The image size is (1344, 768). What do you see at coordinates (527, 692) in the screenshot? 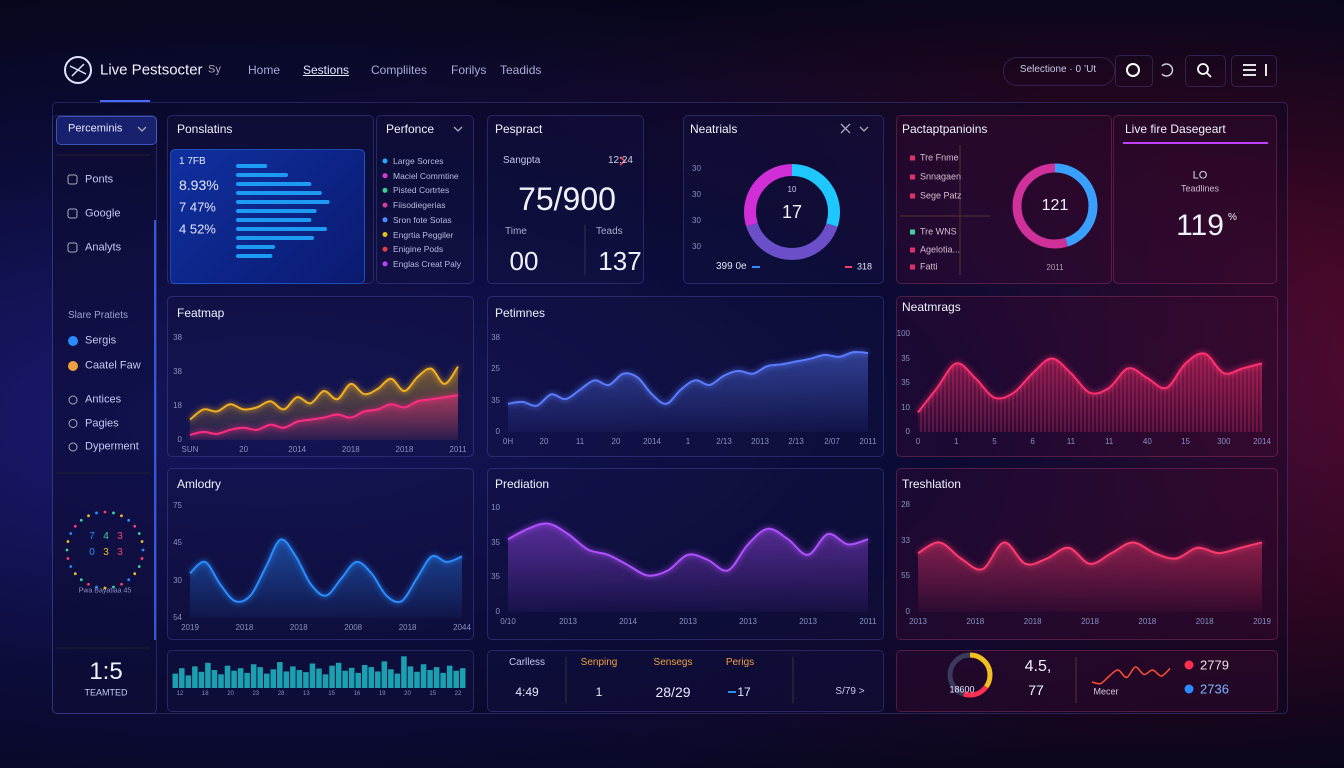
I see `label: 4:49` at bounding box center [527, 692].